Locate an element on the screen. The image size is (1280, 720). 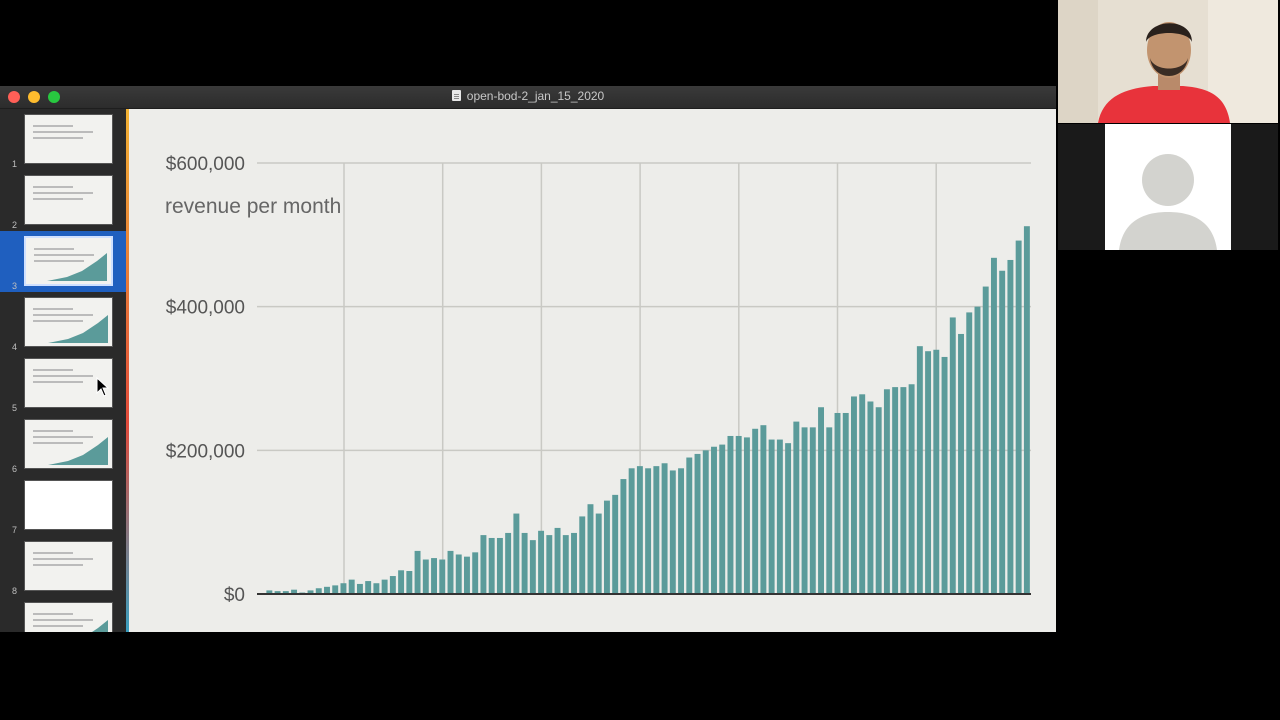
slide-thumbnail is located at coordinates (63, 614).